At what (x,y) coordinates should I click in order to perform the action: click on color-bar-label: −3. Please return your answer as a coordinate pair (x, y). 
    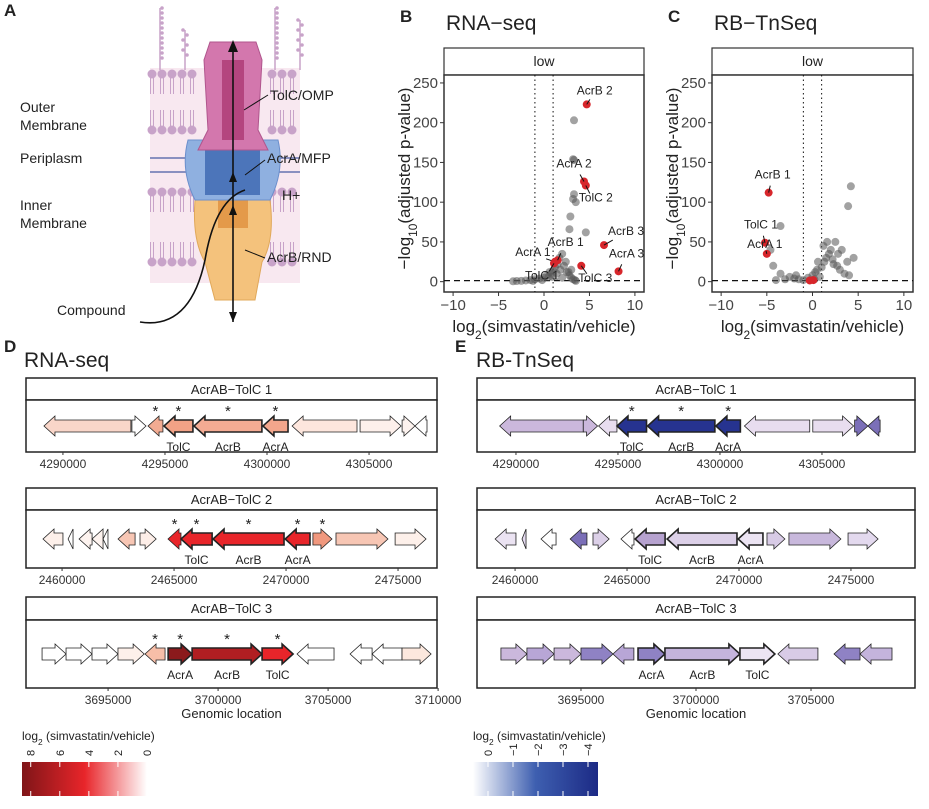
    Looking at the image, I should click on (564, 749).